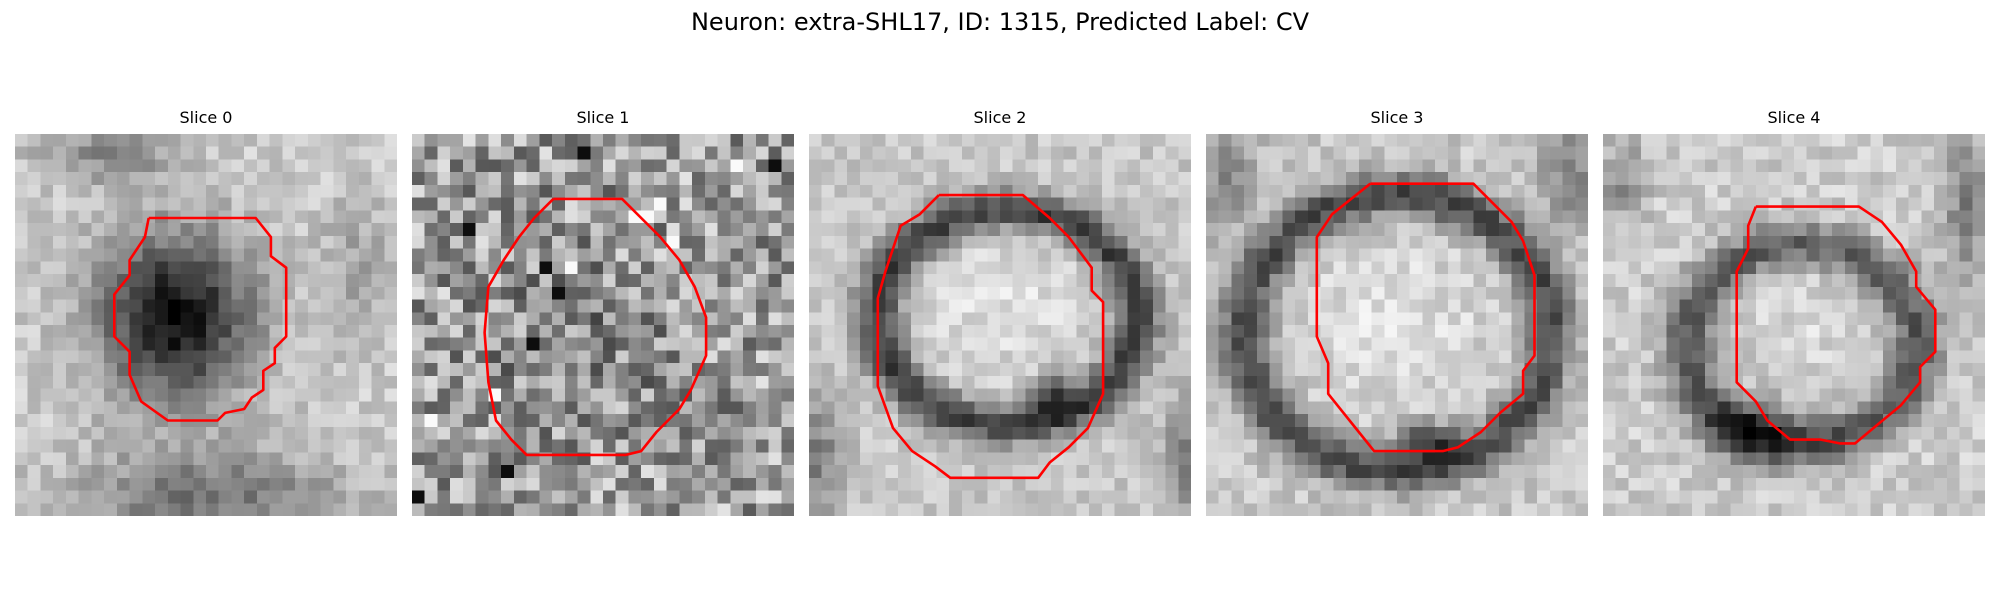 This screenshot has width=2000, height=600. I want to click on slice-panel-1: Slice 1, so click(603, 312).